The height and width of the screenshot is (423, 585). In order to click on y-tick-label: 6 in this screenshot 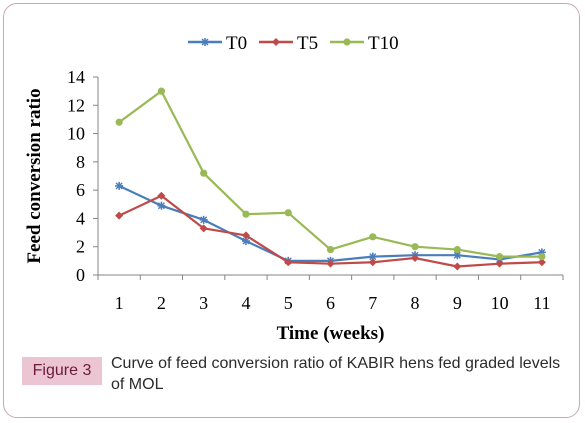, I will do `click(80, 190)`.